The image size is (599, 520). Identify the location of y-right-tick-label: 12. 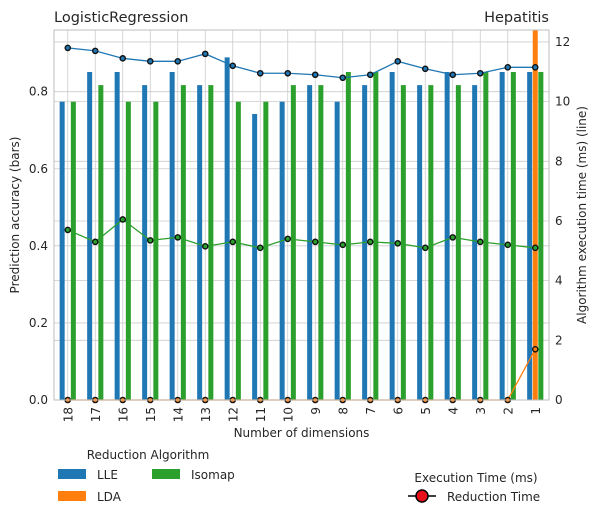
(562, 42).